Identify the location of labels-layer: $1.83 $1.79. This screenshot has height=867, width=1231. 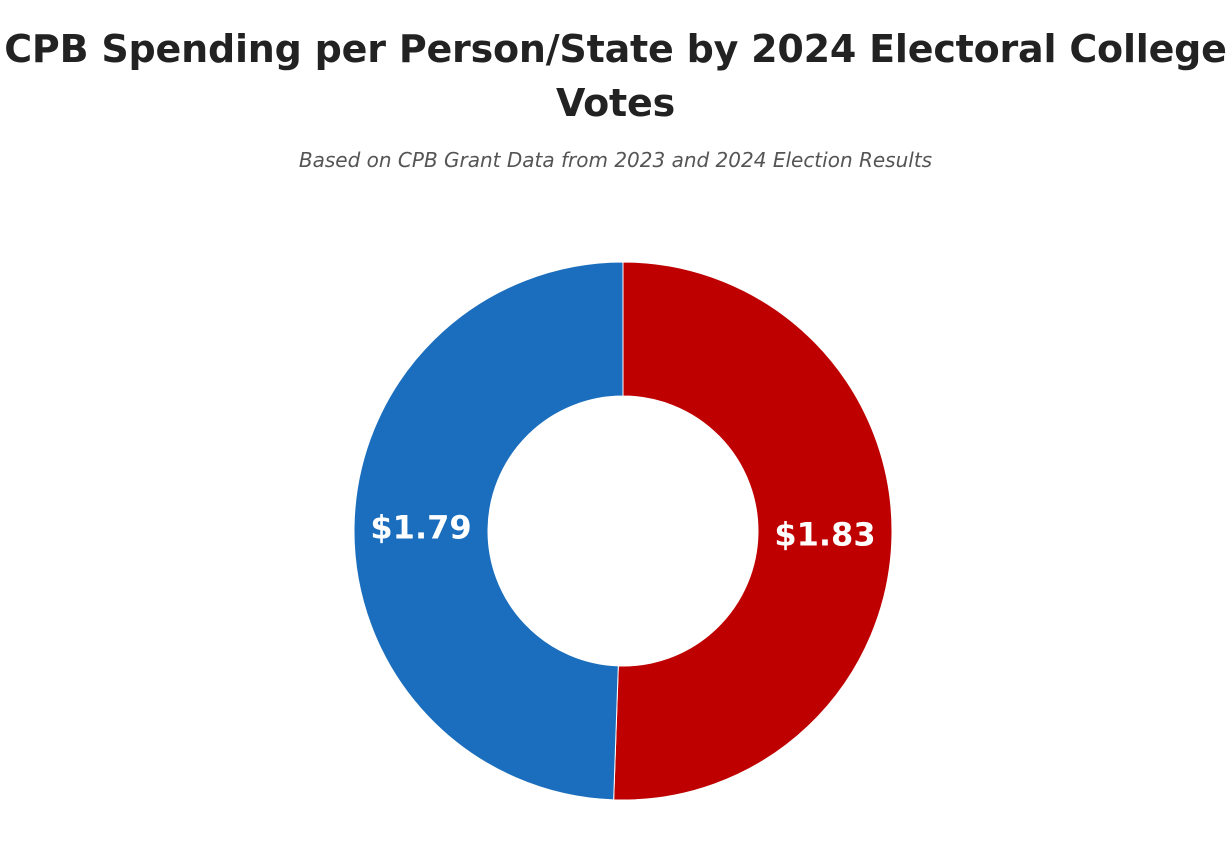
(622, 530).